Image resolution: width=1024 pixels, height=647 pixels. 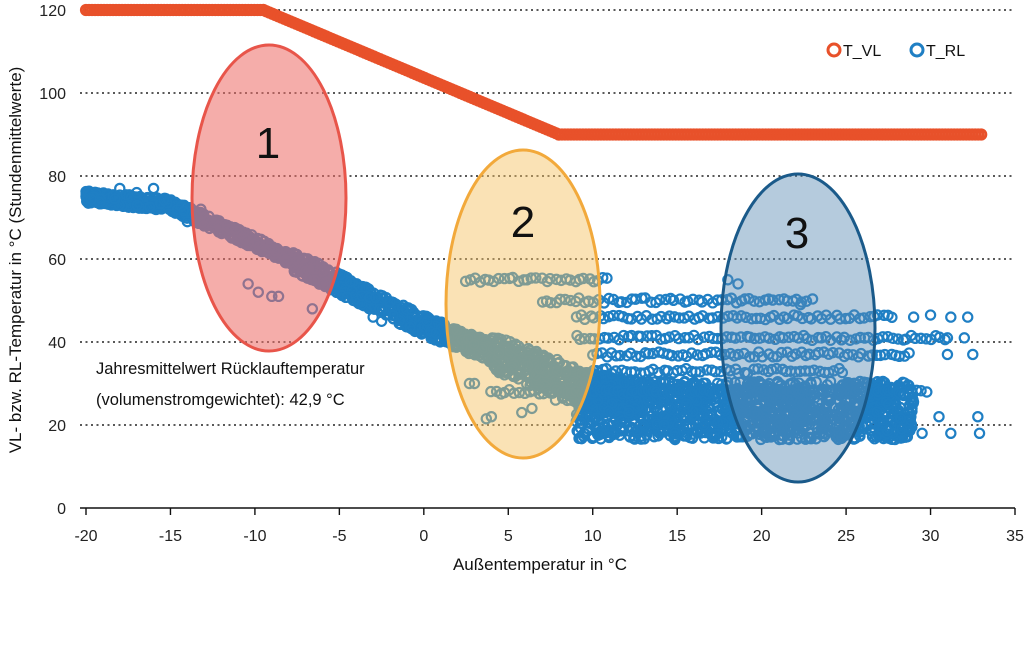 What do you see at coordinates (57, 343) in the screenshot?
I see `y-tick-label: 40` at bounding box center [57, 343].